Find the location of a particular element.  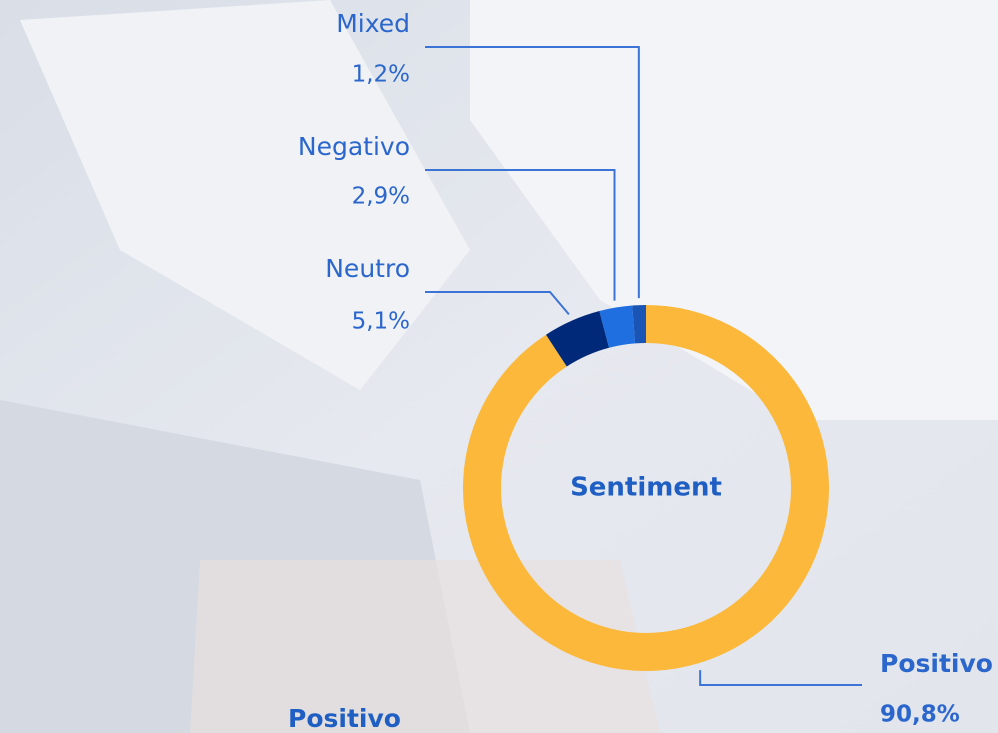

slice-label: Negativo is located at coordinates (354, 146).